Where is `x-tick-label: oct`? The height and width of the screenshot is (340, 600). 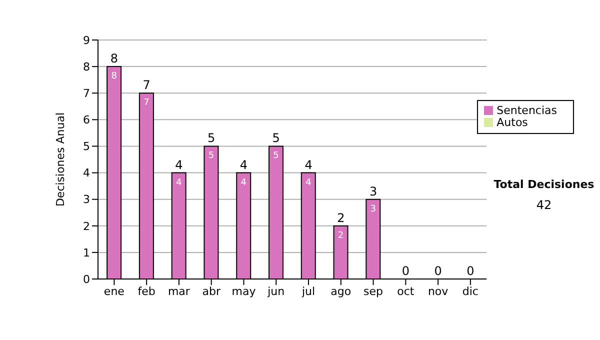 x-tick-label: oct is located at coordinates (406, 291).